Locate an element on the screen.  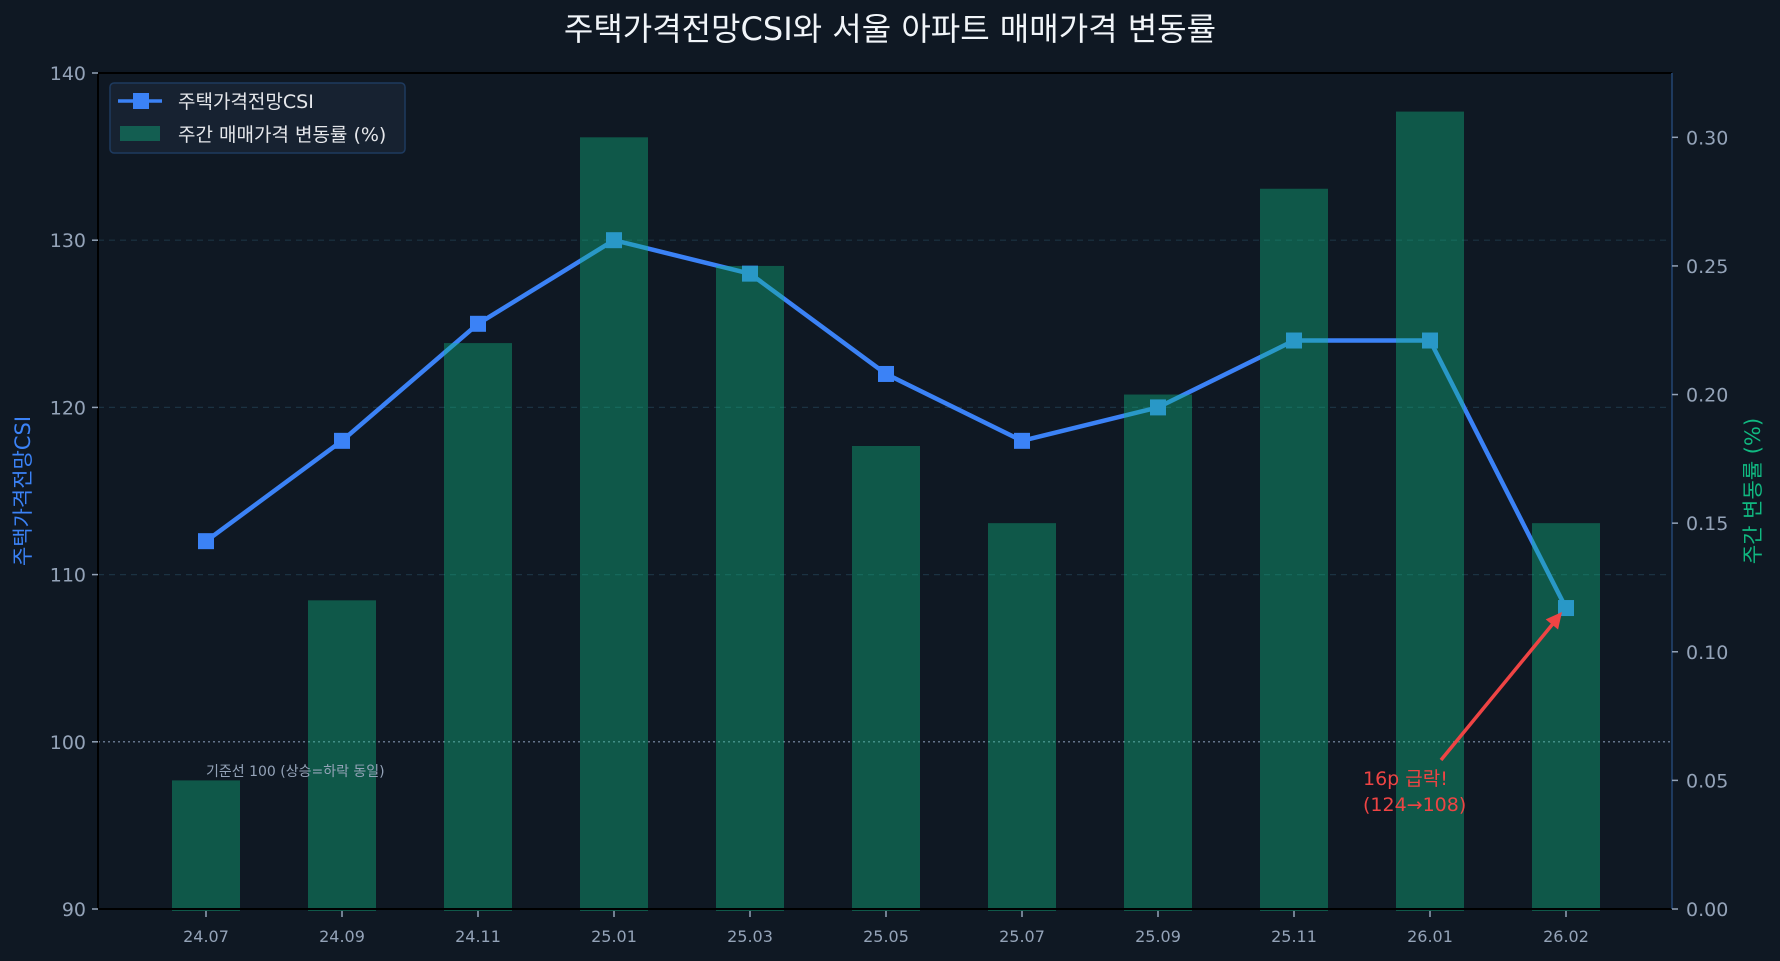
y-tick-label-left: 90 is located at coordinates (74, 910).